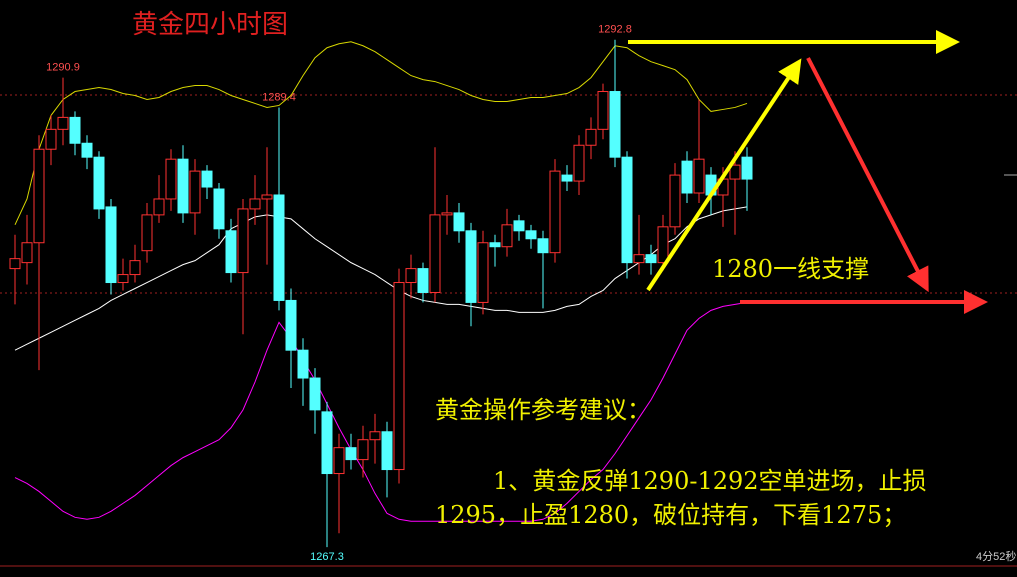 The height and width of the screenshot is (577, 1017). Describe the element at coordinates (210, 25) in the screenshot. I see `chart-title: 黄金四小时图` at that location.